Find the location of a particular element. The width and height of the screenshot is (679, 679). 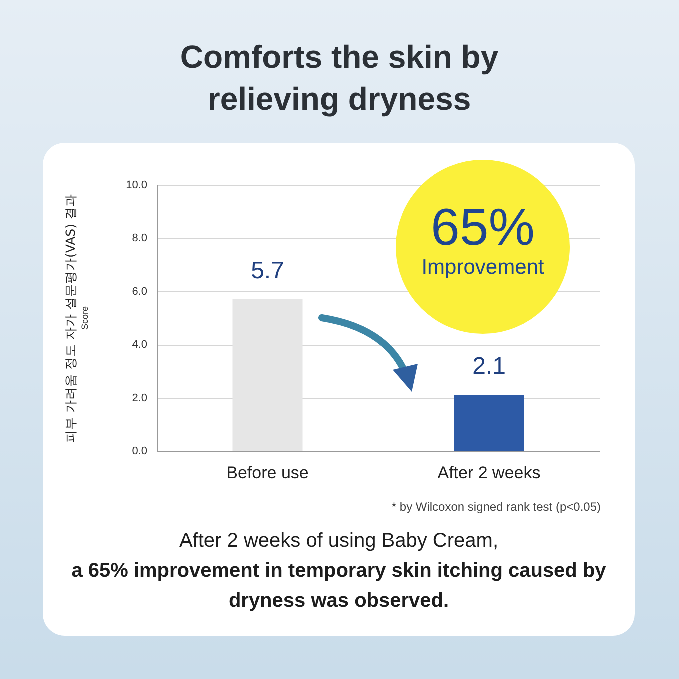

text: a 65% improvement in temporary skin itching caused by dryness was observed. is located at coordinates (339, 586).